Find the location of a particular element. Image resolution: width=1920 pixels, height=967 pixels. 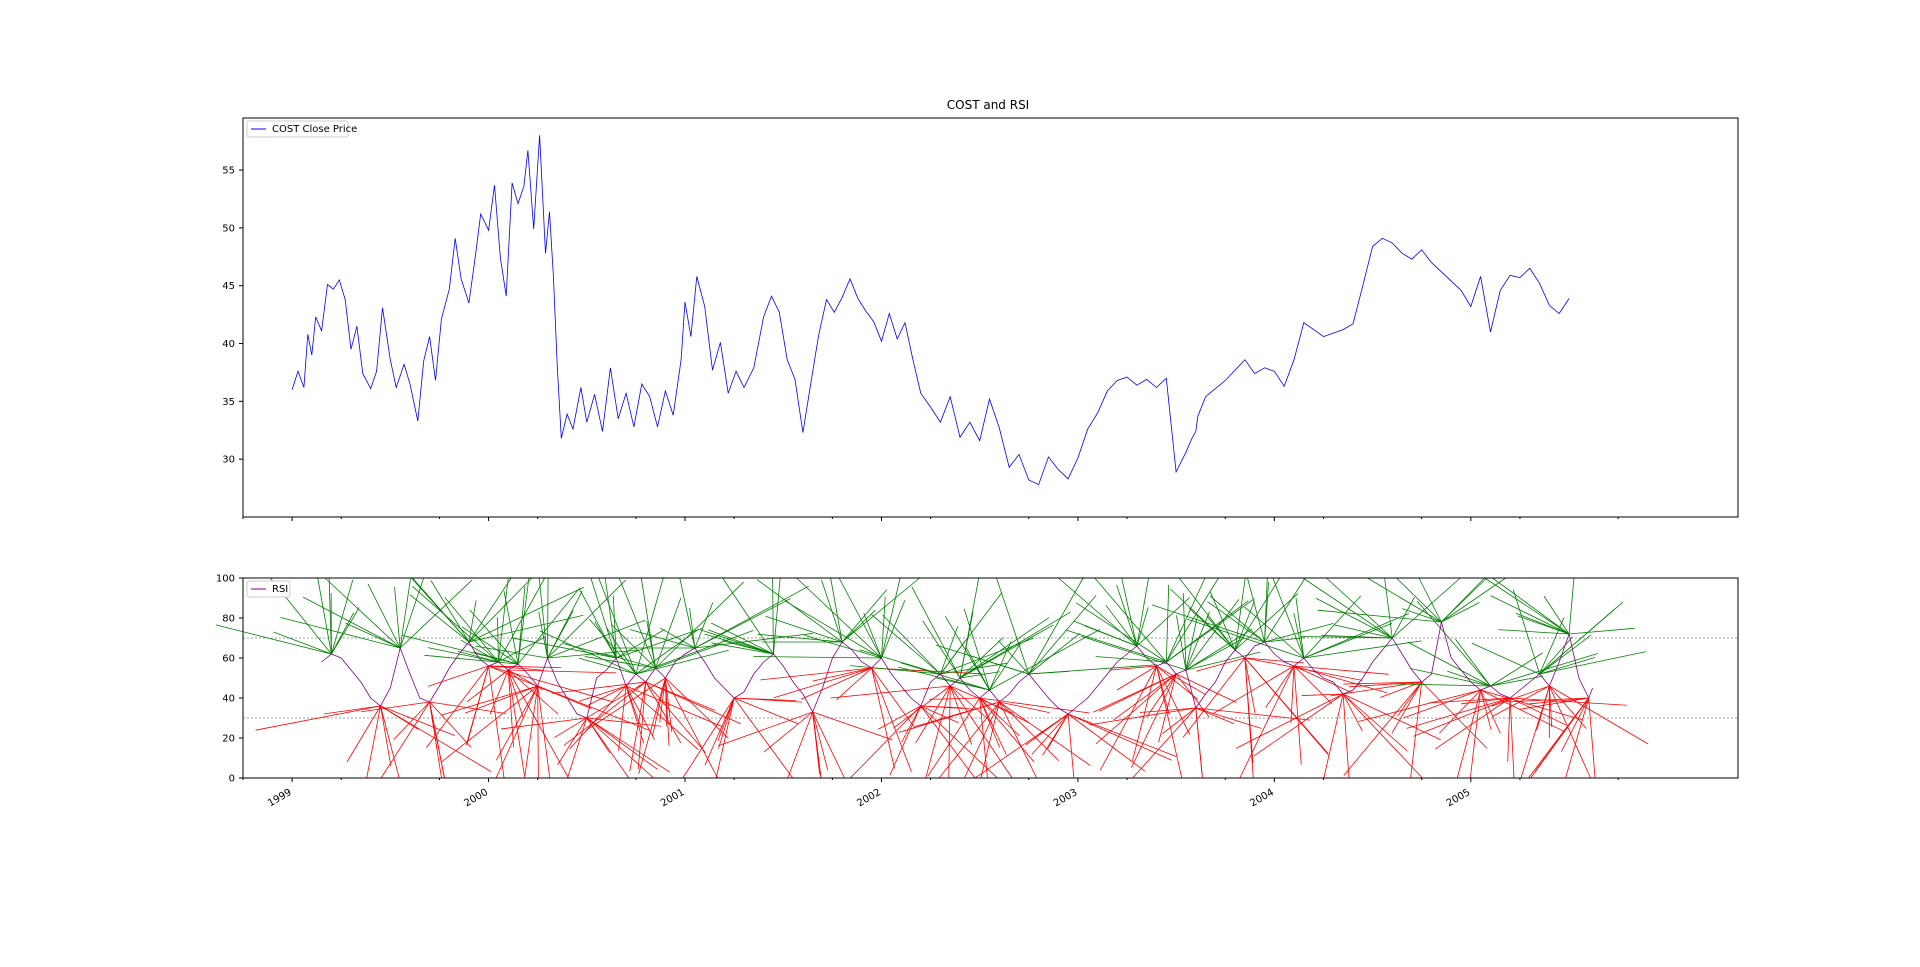

rsi-y-tick-label: 80 is located at coordinates (228, 619).